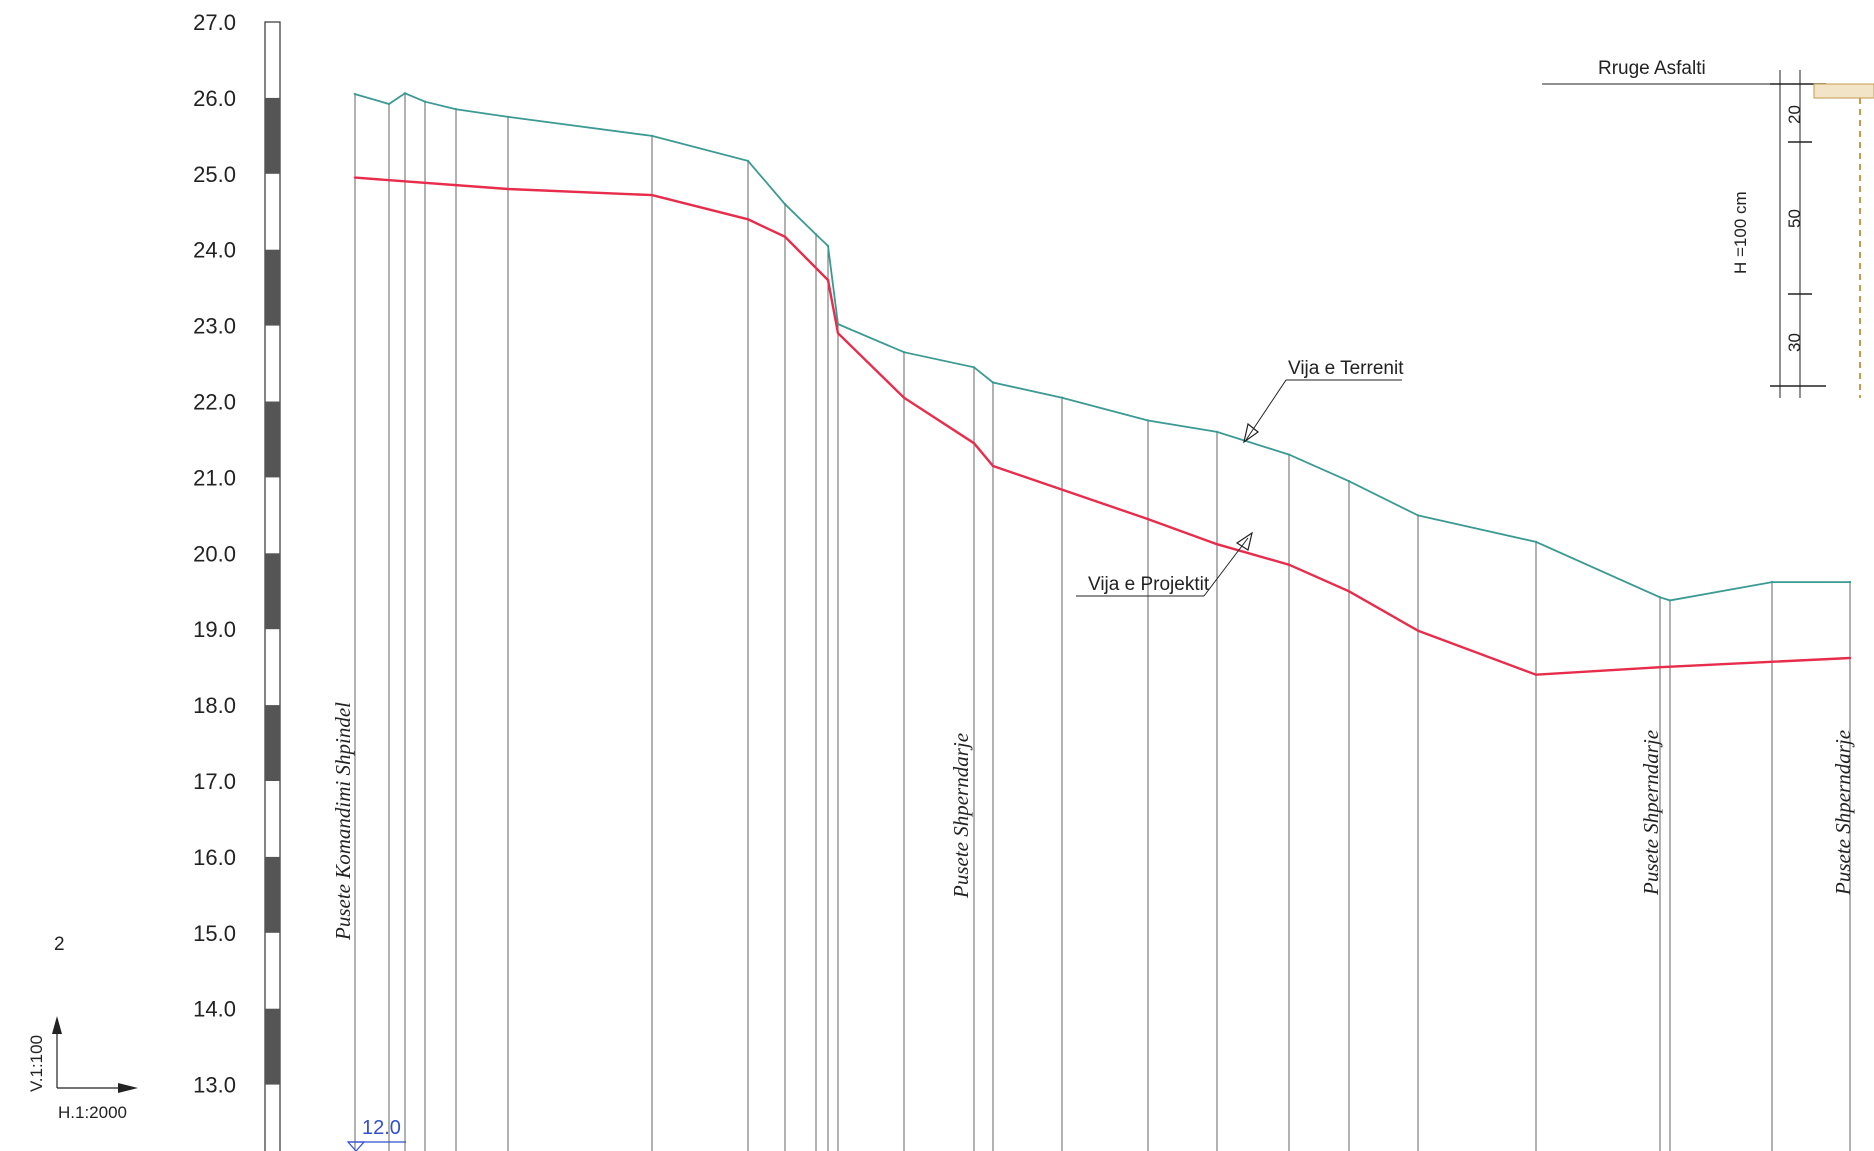 The image size is (1874, 1151). Describe the element at coordinates (1323, 401) in the screenshot. I see `terrain-annotation: Vija e Terrenit` at that location.